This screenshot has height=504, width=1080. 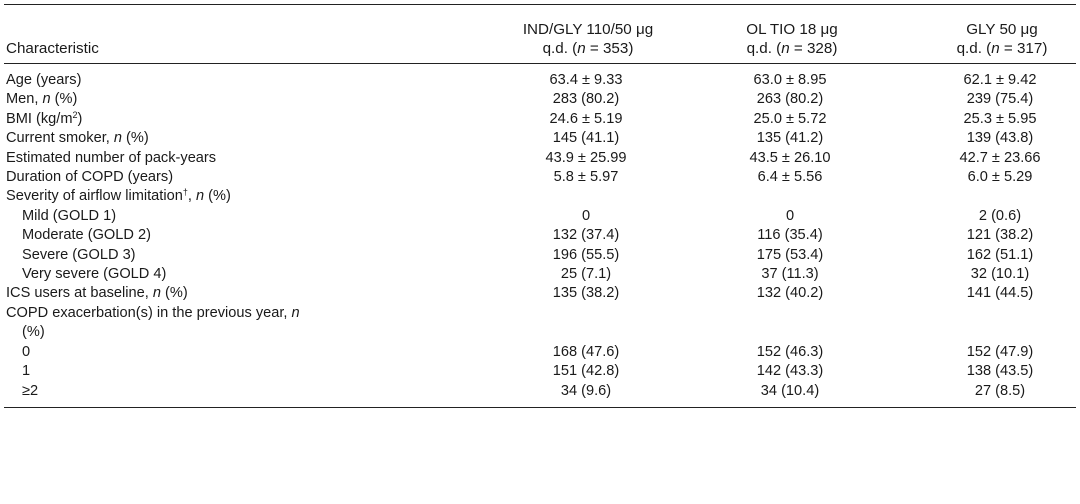 What do you see at coordinates (1000, 293) in the screenshot?
I see `cell-gly: 141 (44.5)` at bounding box center [1000, 293].